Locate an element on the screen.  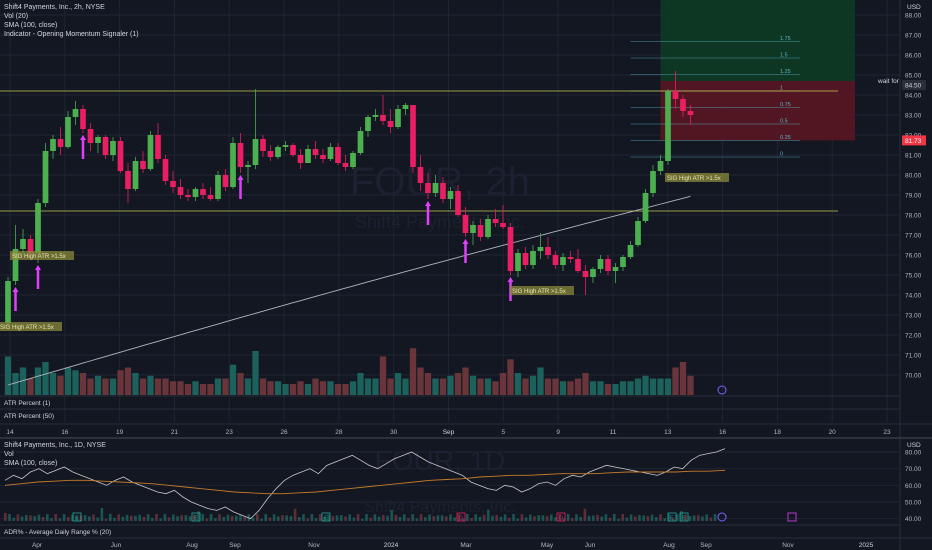
volume-indicator-label: Vol (20) is located at coordinates (16, 16).